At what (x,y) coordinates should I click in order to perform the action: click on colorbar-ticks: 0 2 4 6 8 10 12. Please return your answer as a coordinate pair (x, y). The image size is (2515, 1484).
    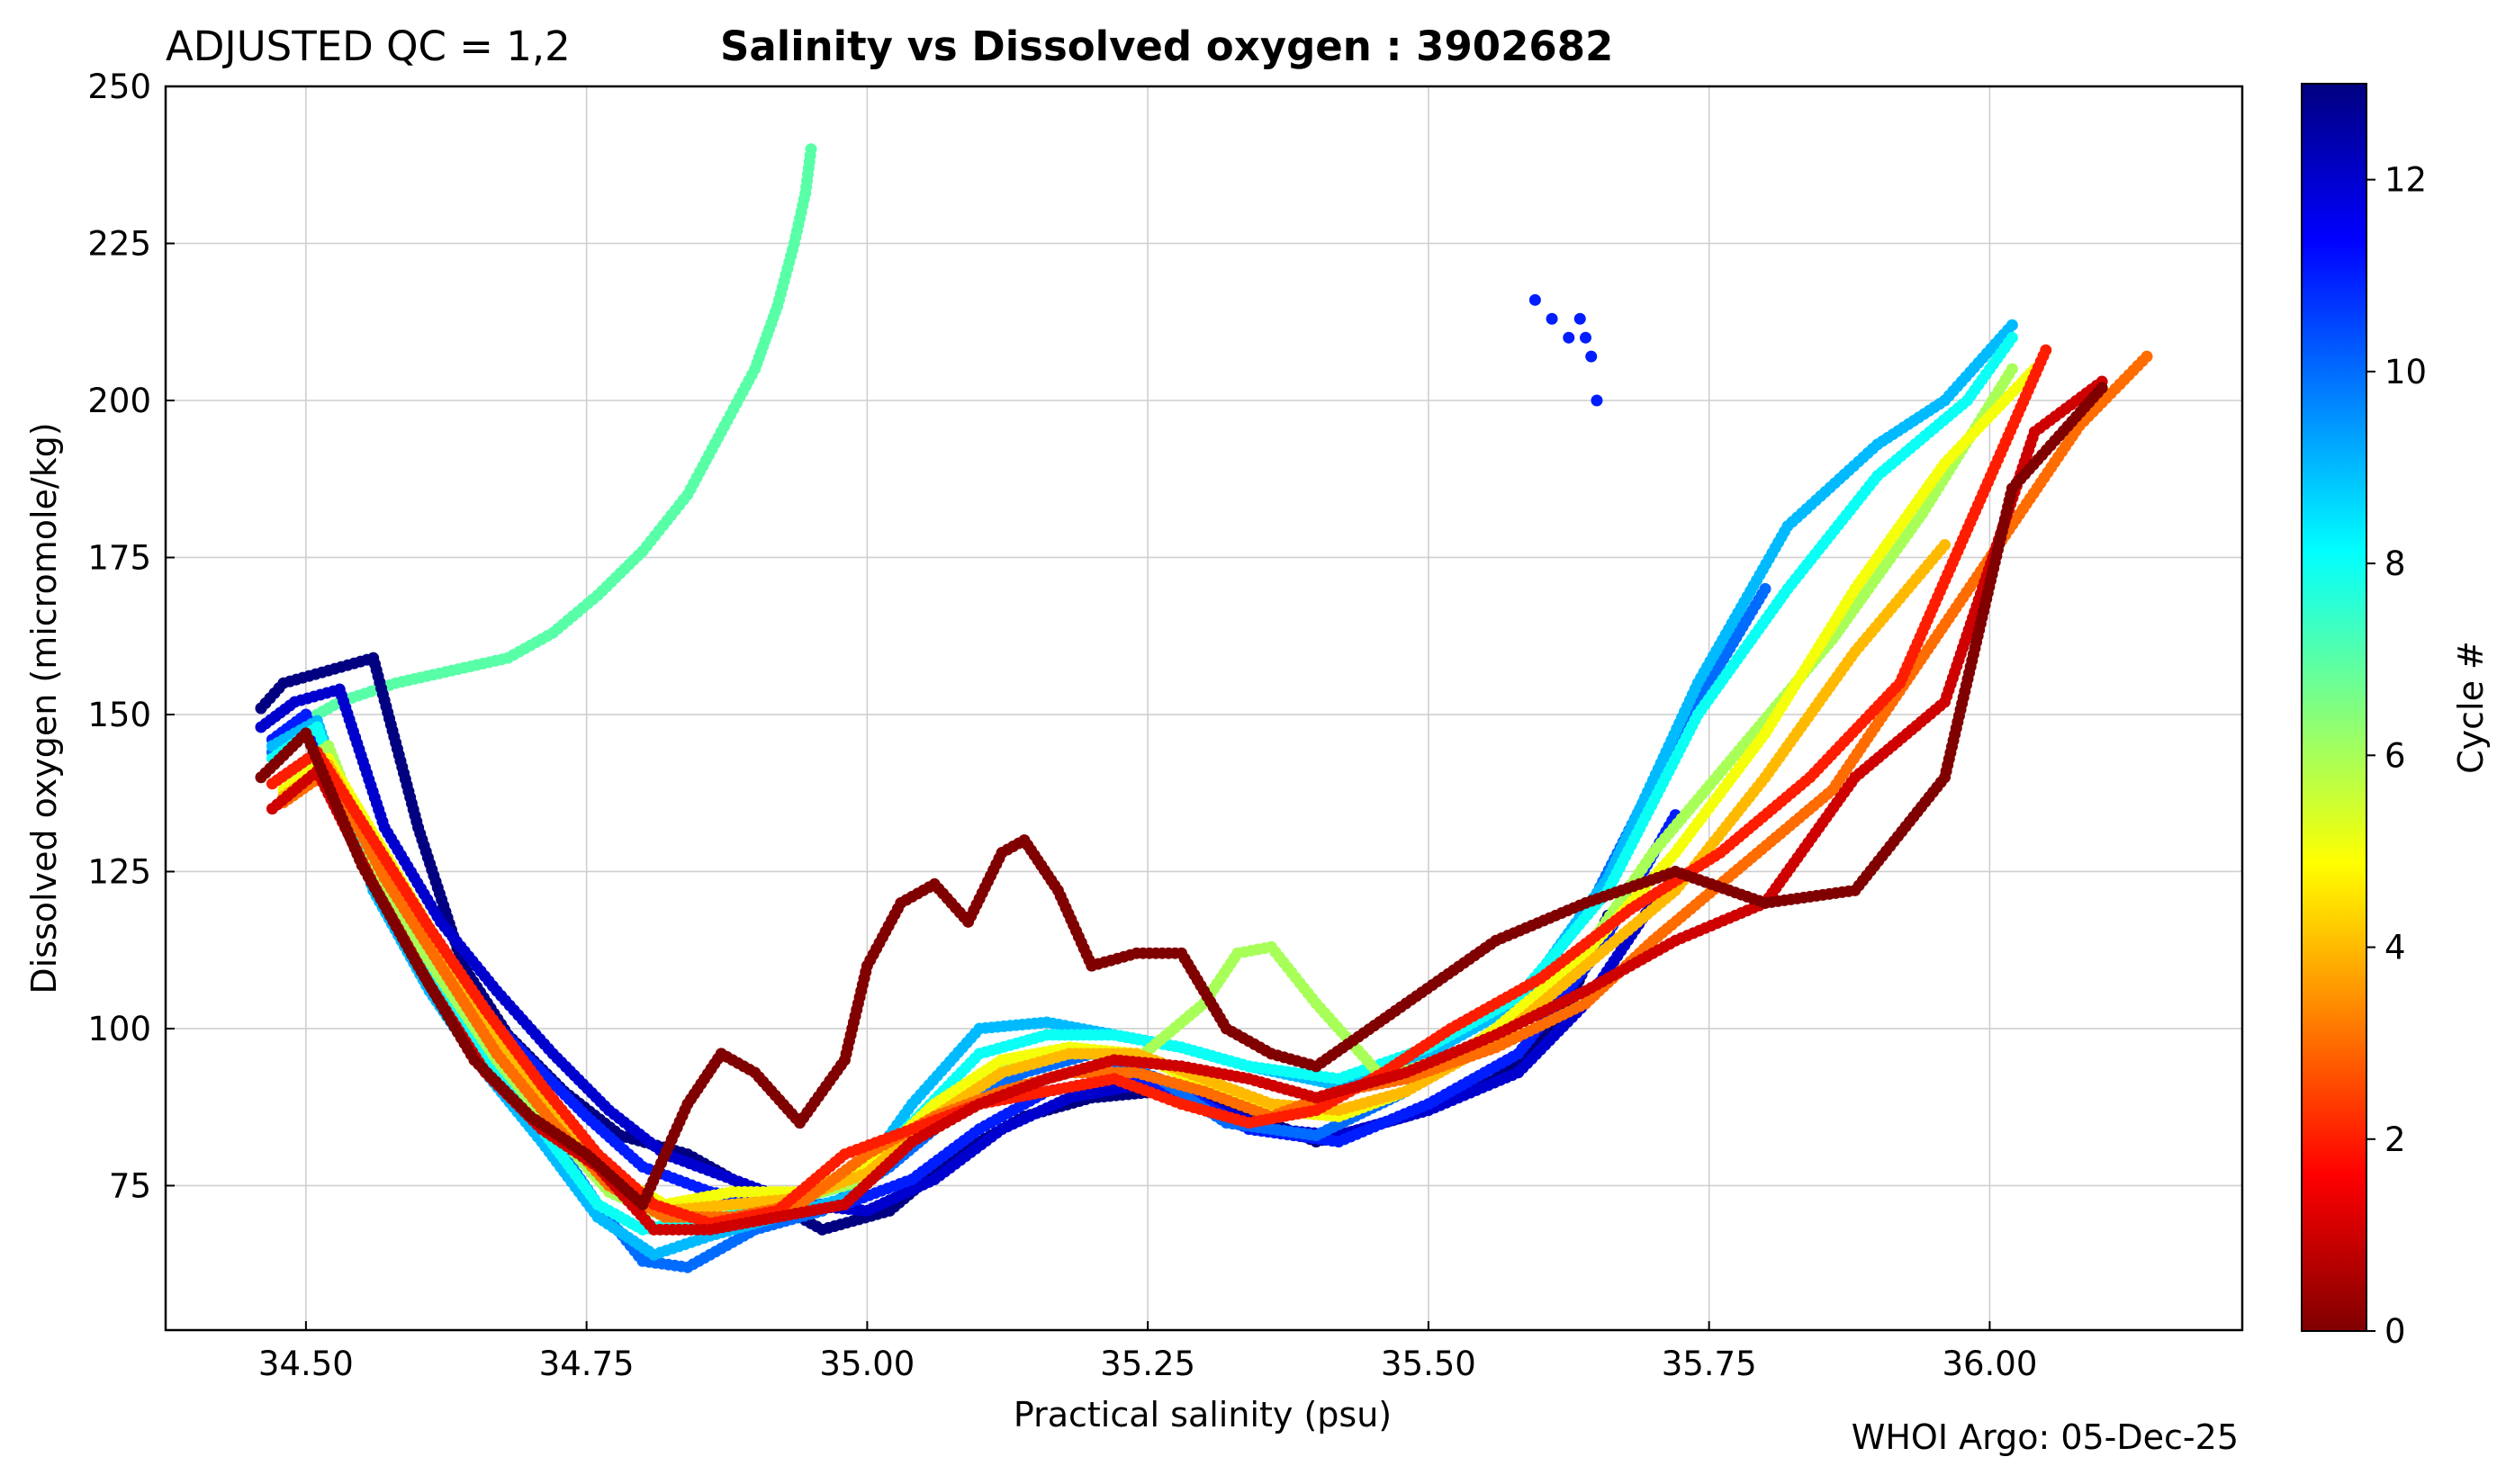
    Looking at the image, I should click on (2396, 756).